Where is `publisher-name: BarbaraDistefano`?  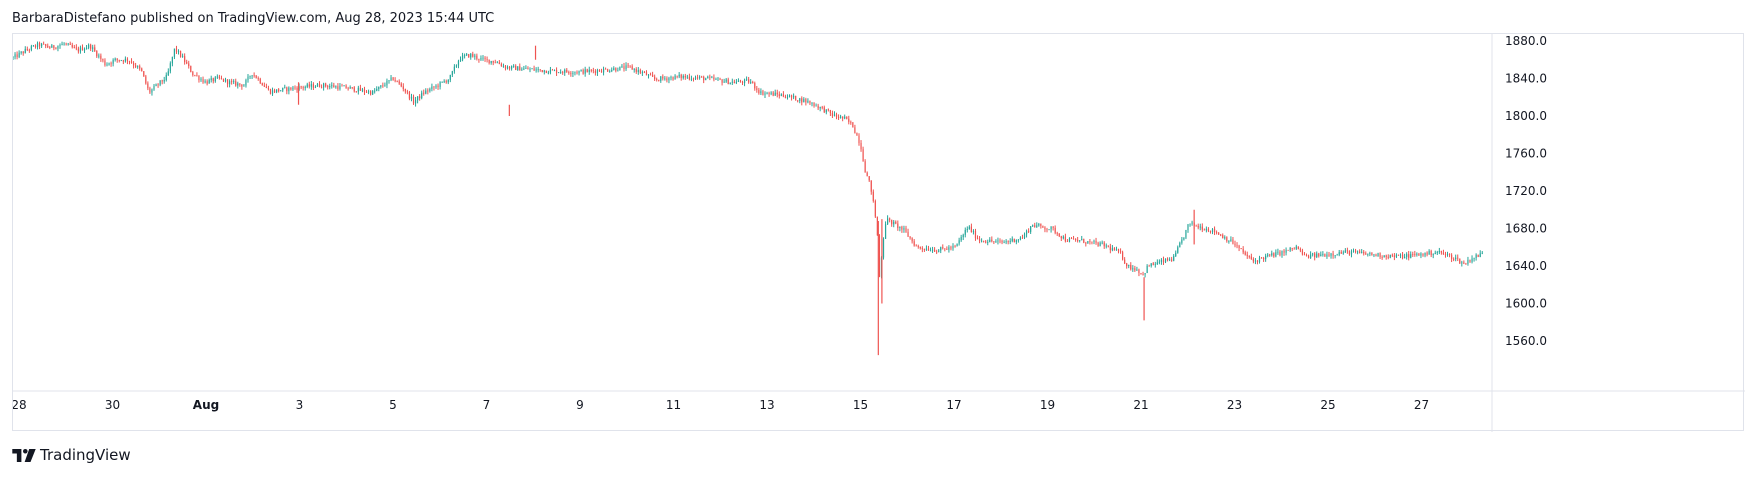
publisher-name: BarbaraDistefano is located at coordinates (69, 18).